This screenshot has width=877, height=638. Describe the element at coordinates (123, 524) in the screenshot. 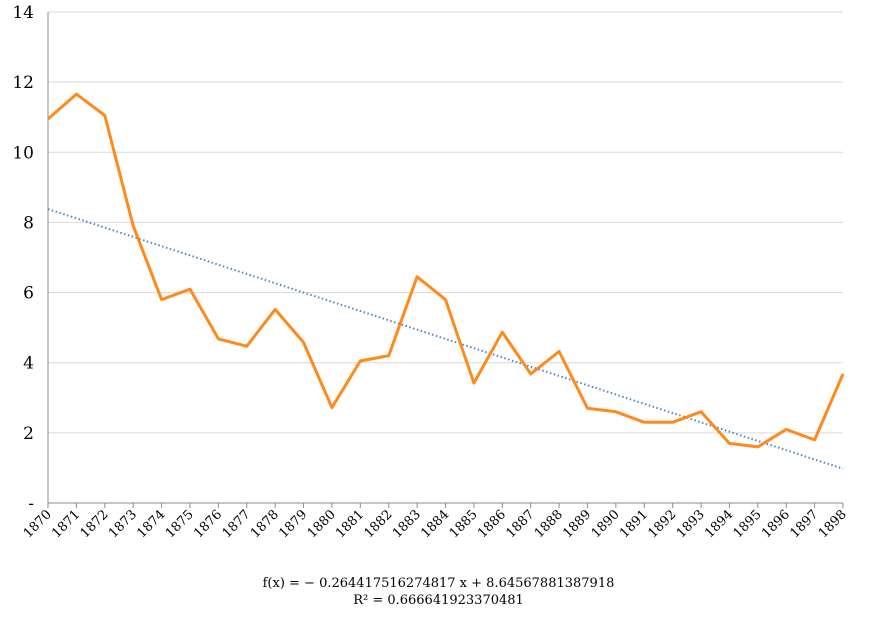

I see `x-tick-label: 1873` at that location.